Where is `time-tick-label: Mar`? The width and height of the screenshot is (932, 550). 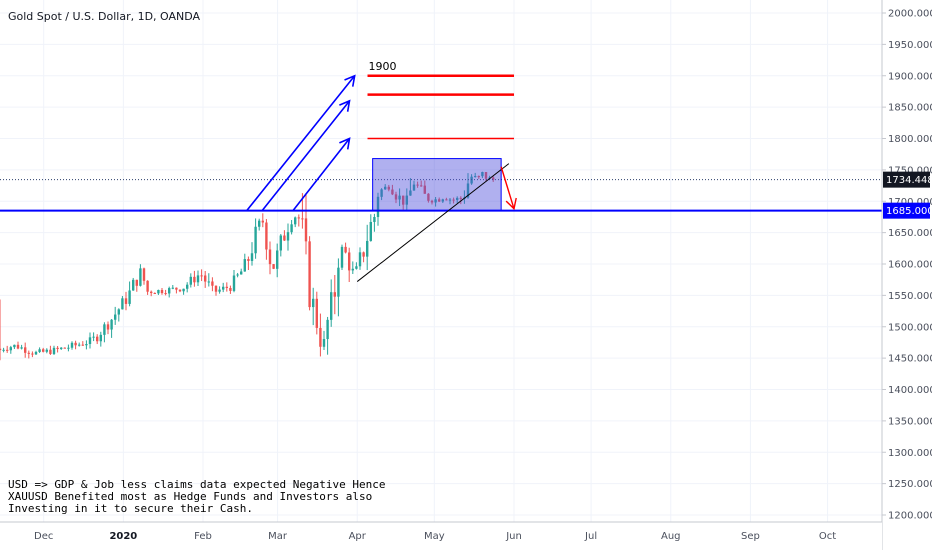
time-tick-label: Mar is located at coordinates (278, 536).